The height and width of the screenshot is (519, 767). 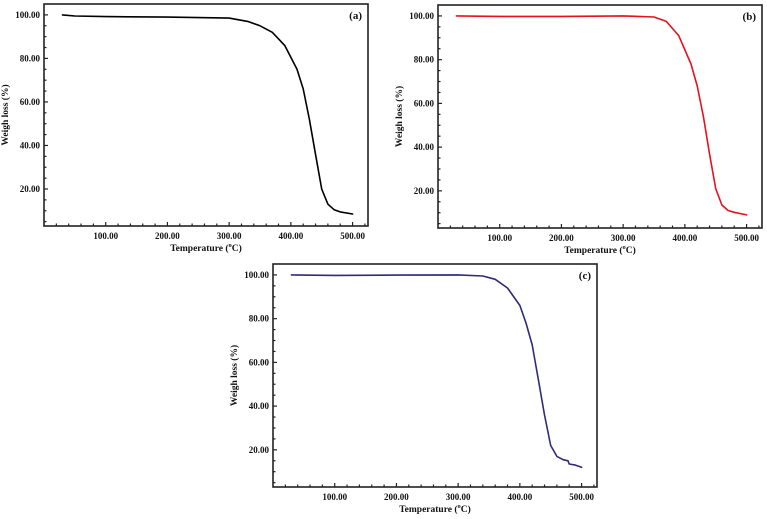 I want to click on panel-label: (c), so click(x=585, y=276).